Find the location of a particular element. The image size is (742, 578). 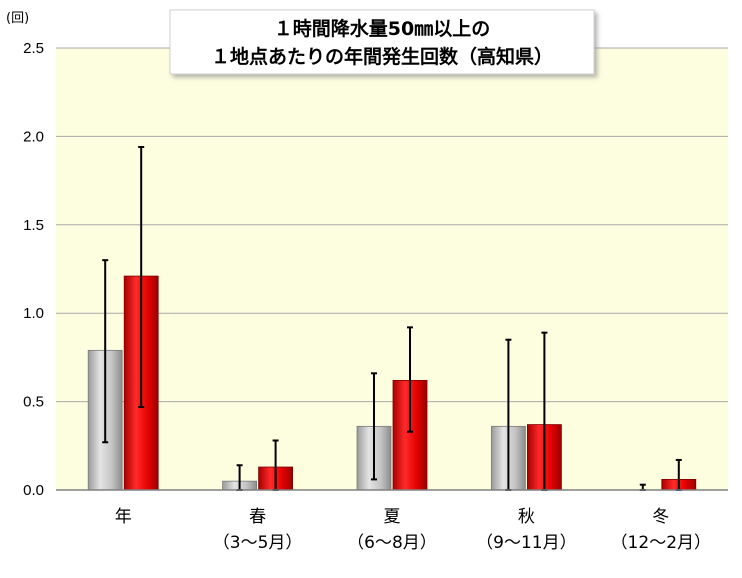

y-tick-label: 0.0 is located at coordinates (33, 490).